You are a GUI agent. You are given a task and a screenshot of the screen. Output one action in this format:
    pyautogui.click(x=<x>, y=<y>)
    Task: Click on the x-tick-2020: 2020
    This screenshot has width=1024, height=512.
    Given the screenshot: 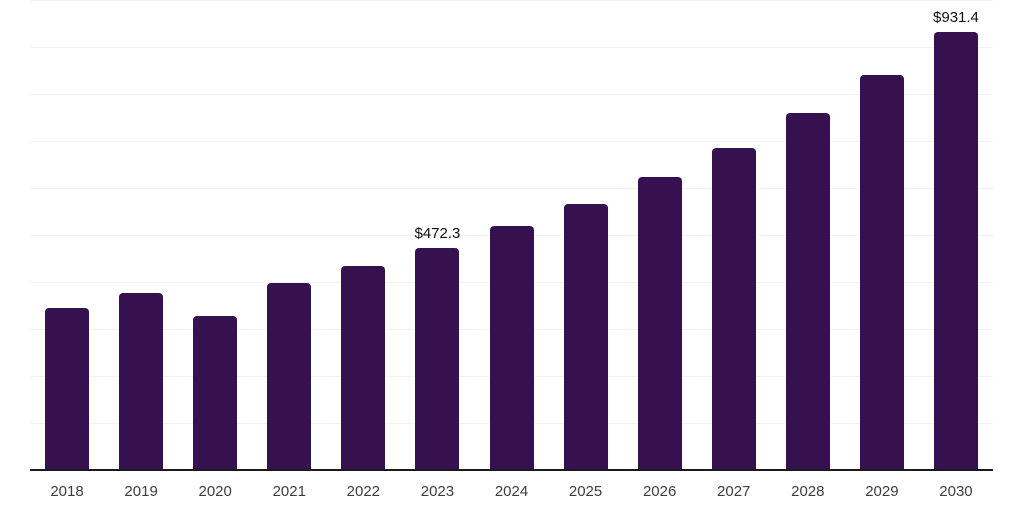 What is the action you would take?
    pyautogui.click(x=215, y=491)
    